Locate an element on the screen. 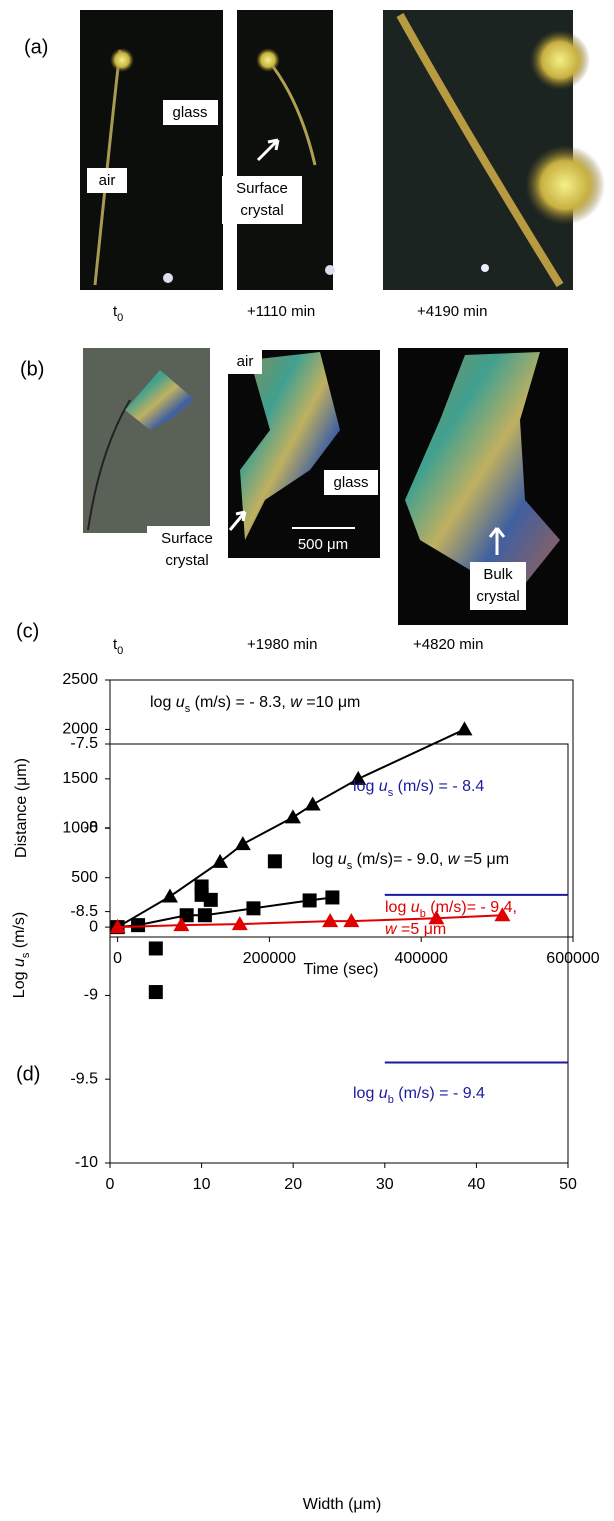 This screenshot has width=614, height=1521. y-tick-label: -7.5 is located at coordinates (84, 743).